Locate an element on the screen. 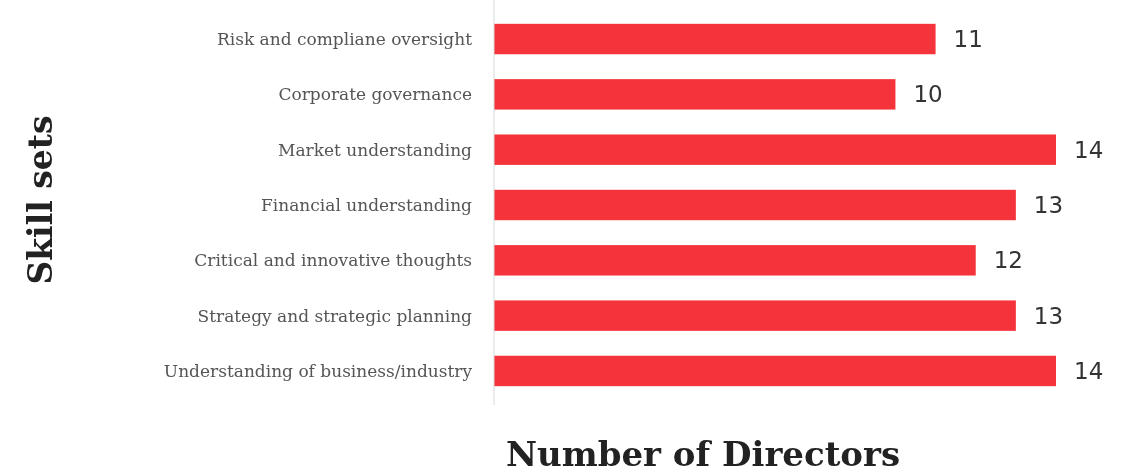 This screenshot has width=1125, height=472. data-label: 11 is located at coordinates (968, 39).